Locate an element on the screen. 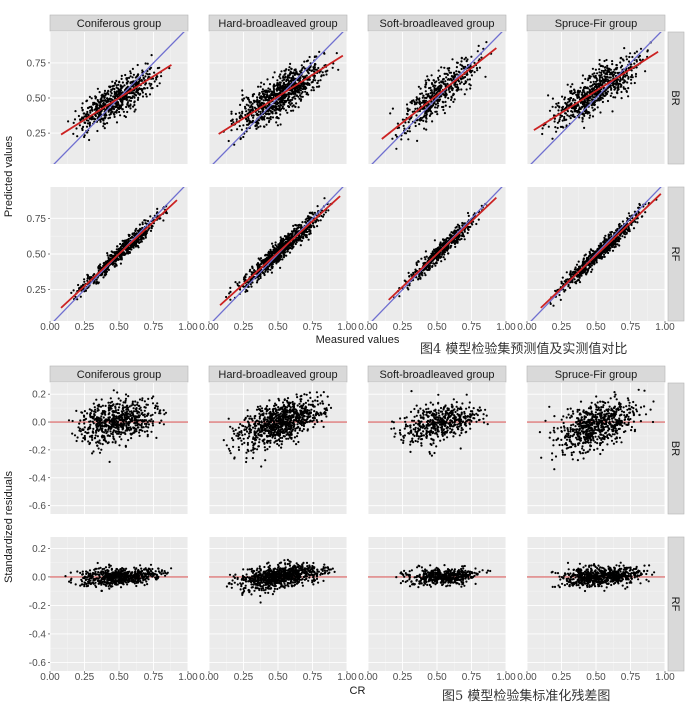 This screenshot has height=713, width=700. strip-row is located at coordinates (676, 254).